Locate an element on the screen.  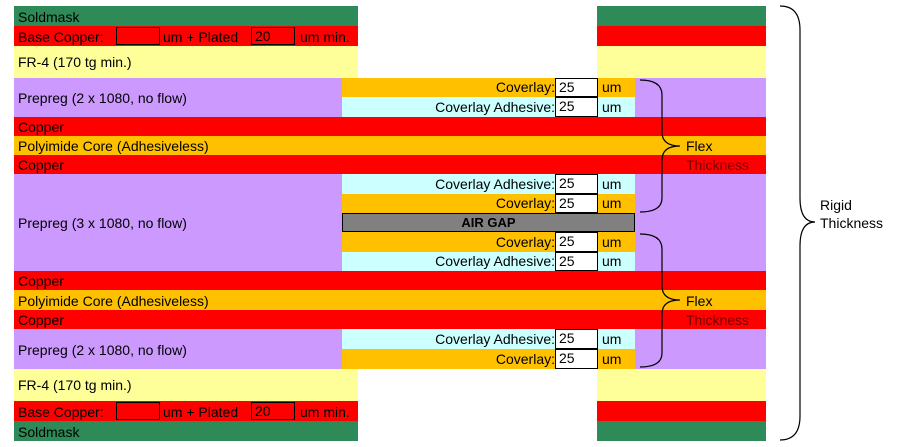
coverlay-2-unit: um is located at coordinates (612, 203).